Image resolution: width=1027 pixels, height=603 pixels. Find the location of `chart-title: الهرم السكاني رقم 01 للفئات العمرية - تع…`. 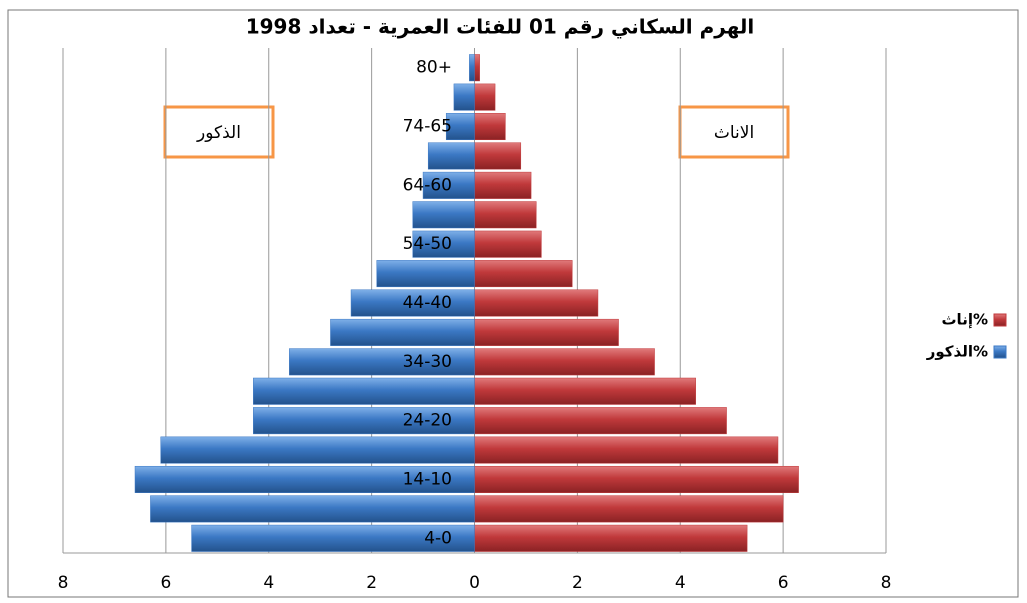

chart-title: الهرم السكاني رقم 01 للفئات العمرية - تع… is located at coordinates (500, 27).